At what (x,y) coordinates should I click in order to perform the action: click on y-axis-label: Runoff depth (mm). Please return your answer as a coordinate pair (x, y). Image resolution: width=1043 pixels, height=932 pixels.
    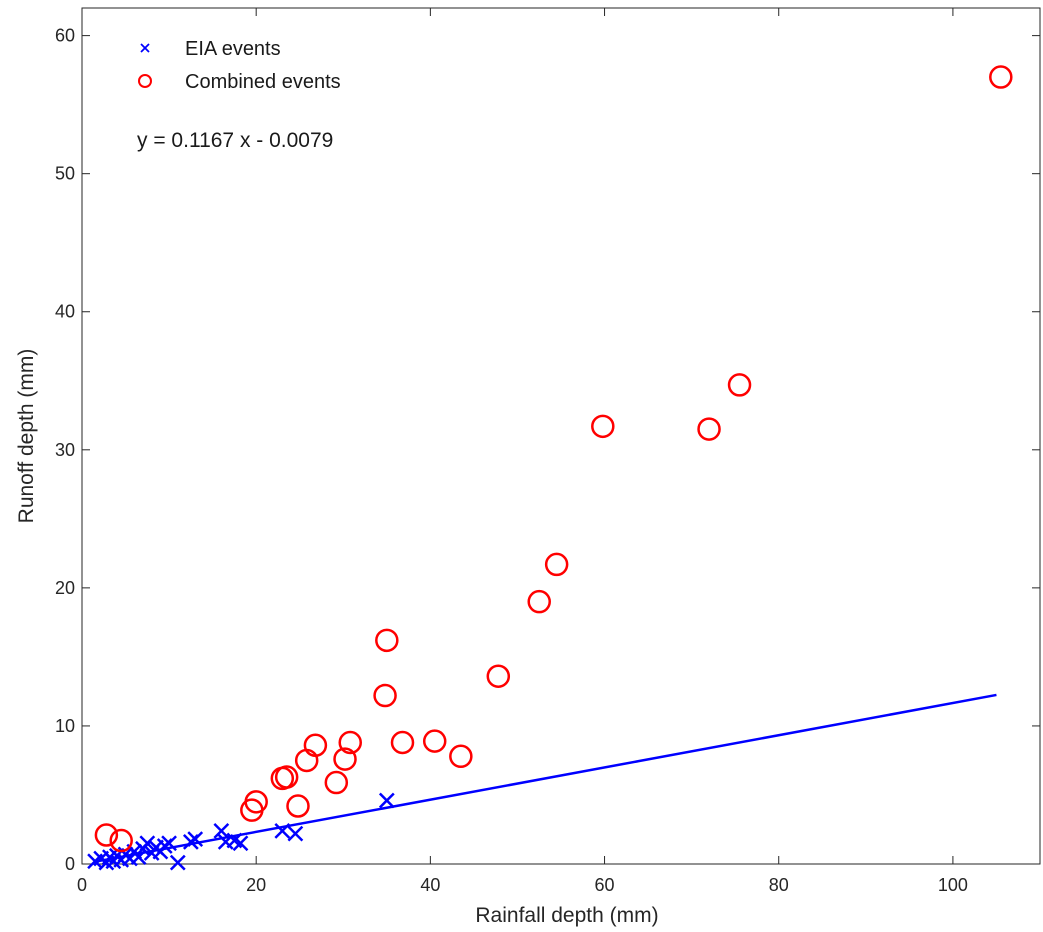
    Looking at the image, I should click on (26, 436).